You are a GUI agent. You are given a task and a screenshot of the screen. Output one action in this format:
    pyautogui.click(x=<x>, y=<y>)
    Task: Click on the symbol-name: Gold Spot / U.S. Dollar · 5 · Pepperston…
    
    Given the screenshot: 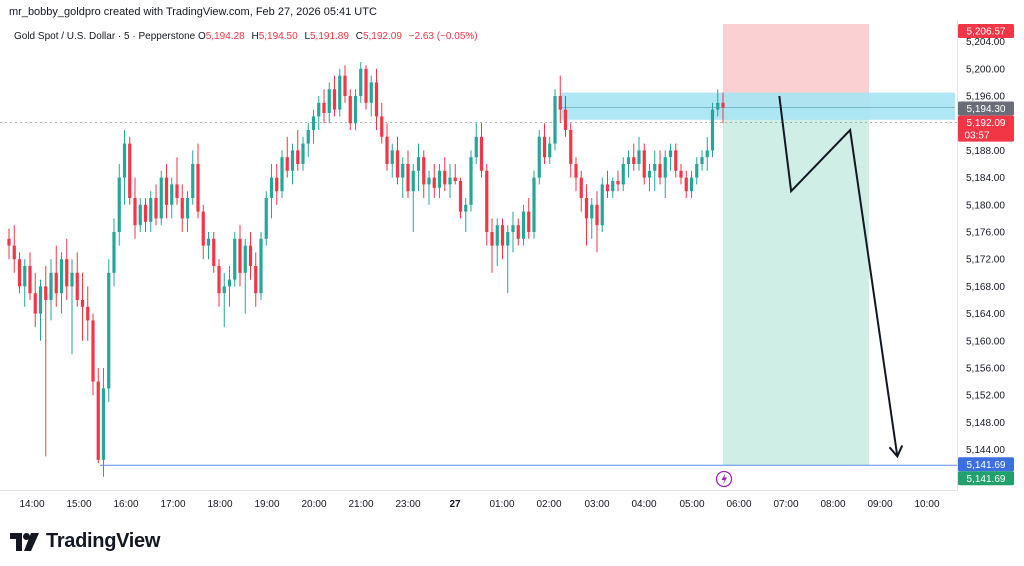 What is the action you would take?
    pyautogui.click(x=105, y=36)
    